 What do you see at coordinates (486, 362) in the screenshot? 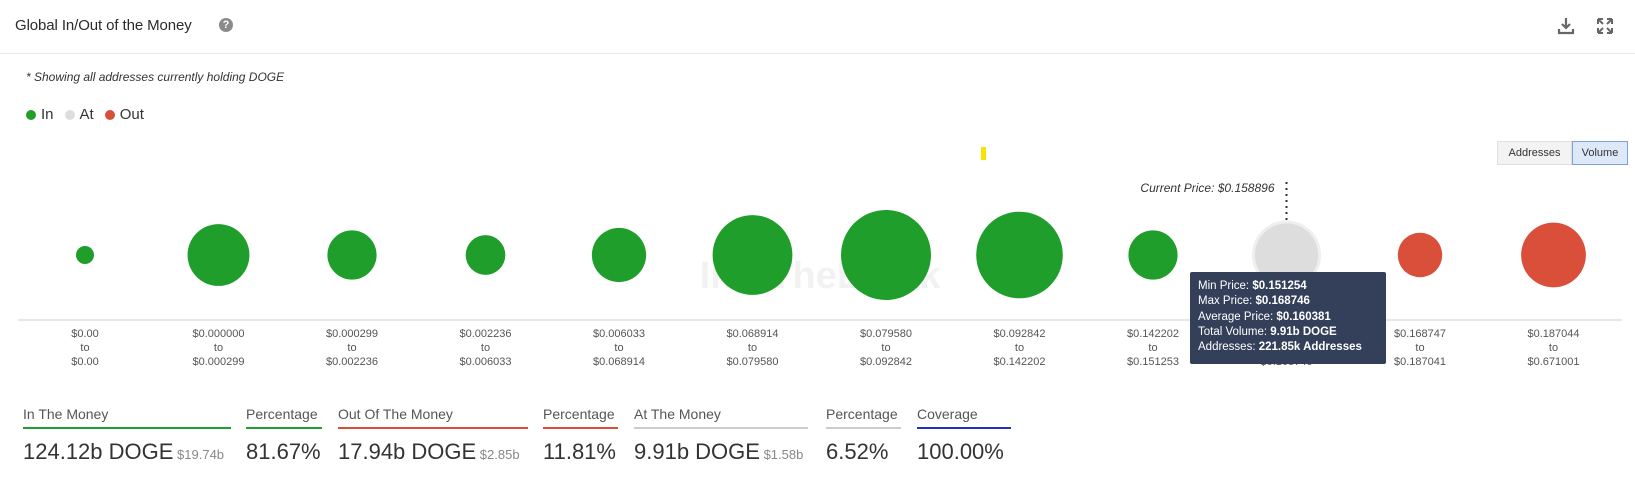
I see `tick-label-to: $0.006033` at bounding box center [486, 362].